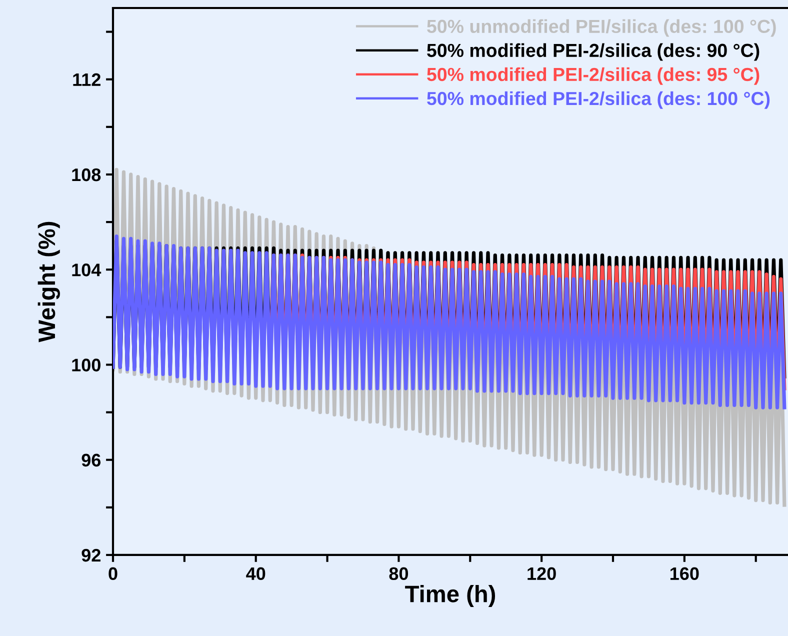 The image size is (788, 636). I want to click on legend-label: 50% modified PEI-2/silica (des: 100 °C), so click(598, 100).